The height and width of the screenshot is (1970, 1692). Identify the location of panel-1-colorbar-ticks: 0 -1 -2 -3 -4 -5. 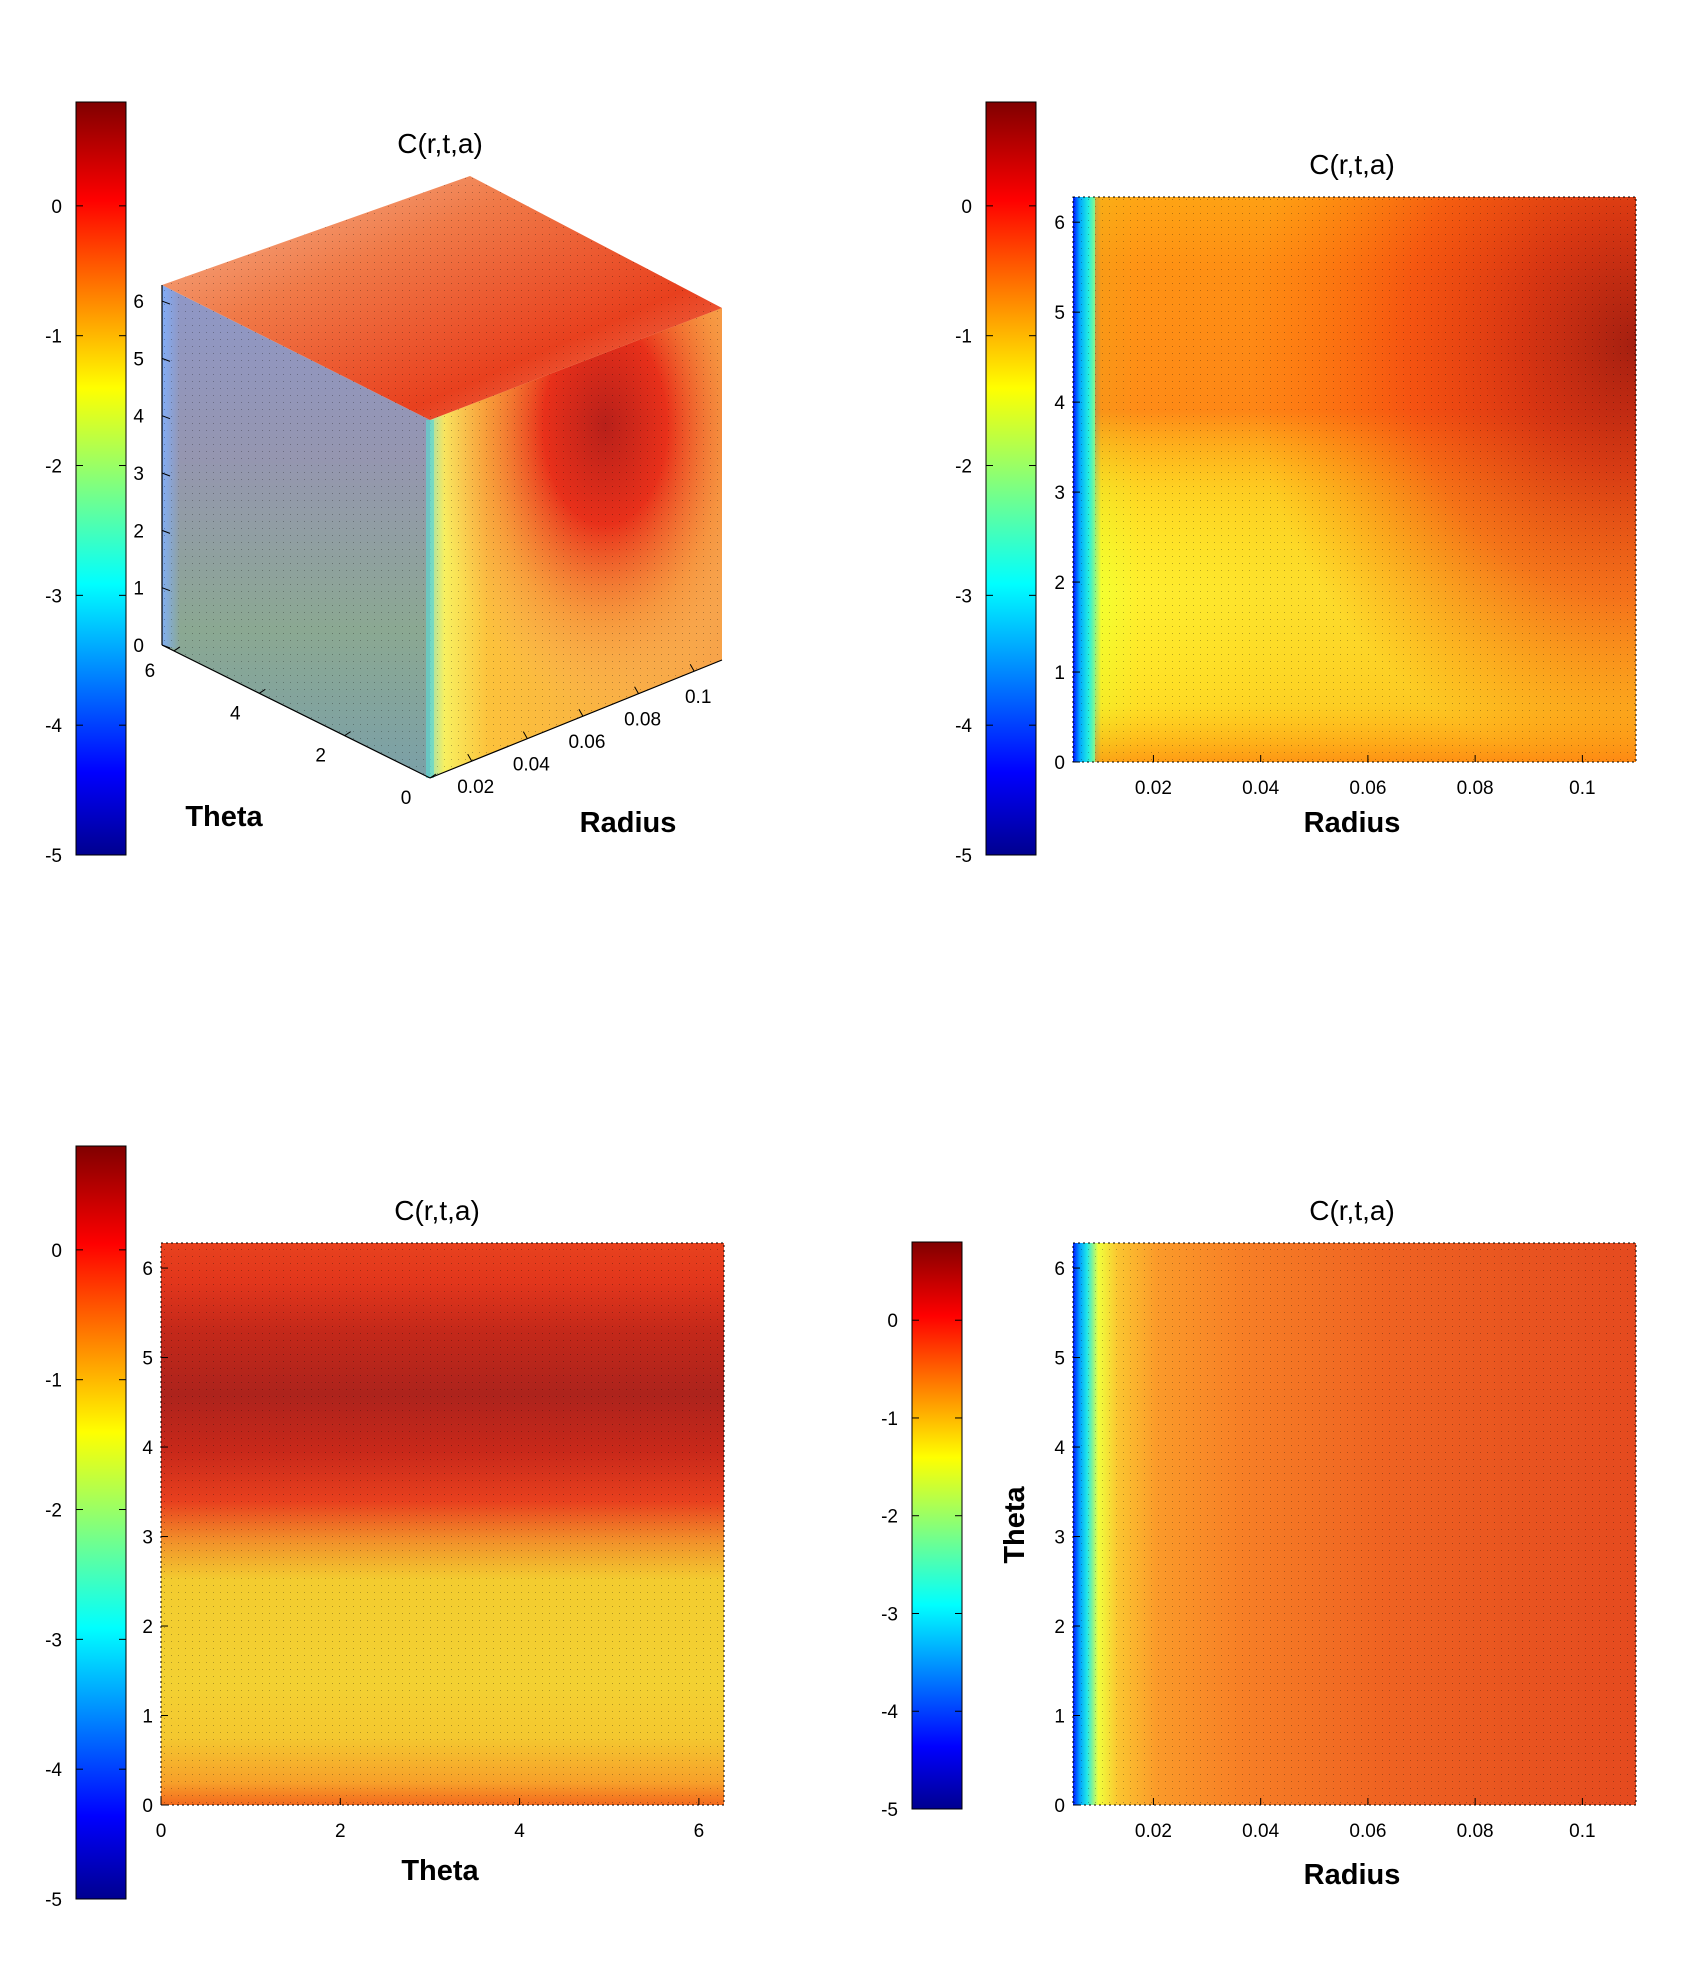
(85, 532).